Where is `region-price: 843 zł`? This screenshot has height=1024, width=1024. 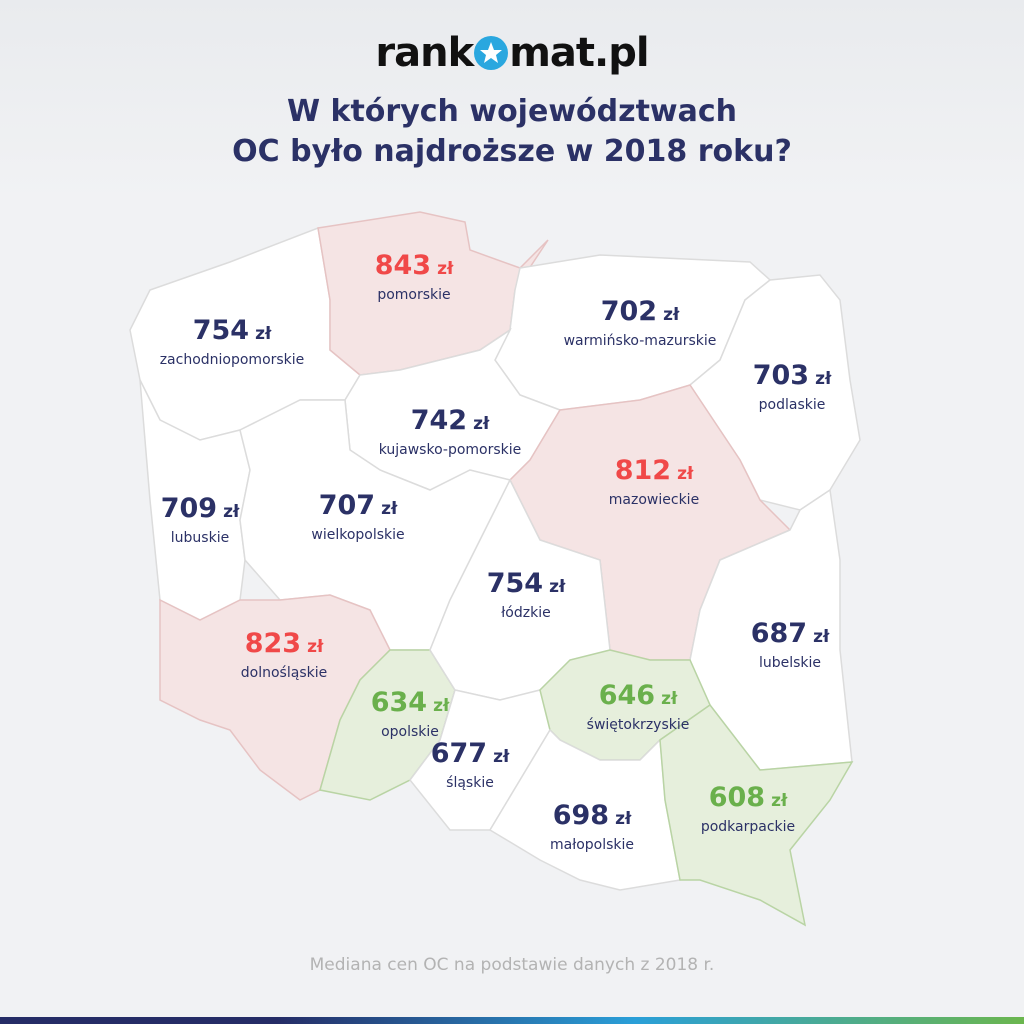
region-price: 843 zł is located at coordinates (414, 267).